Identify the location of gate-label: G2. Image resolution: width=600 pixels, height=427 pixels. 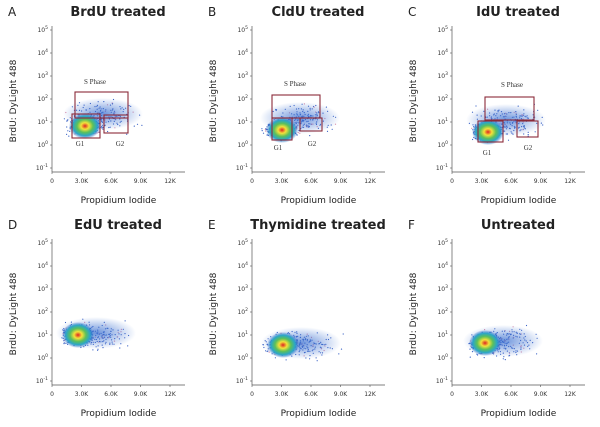
(312, 144).